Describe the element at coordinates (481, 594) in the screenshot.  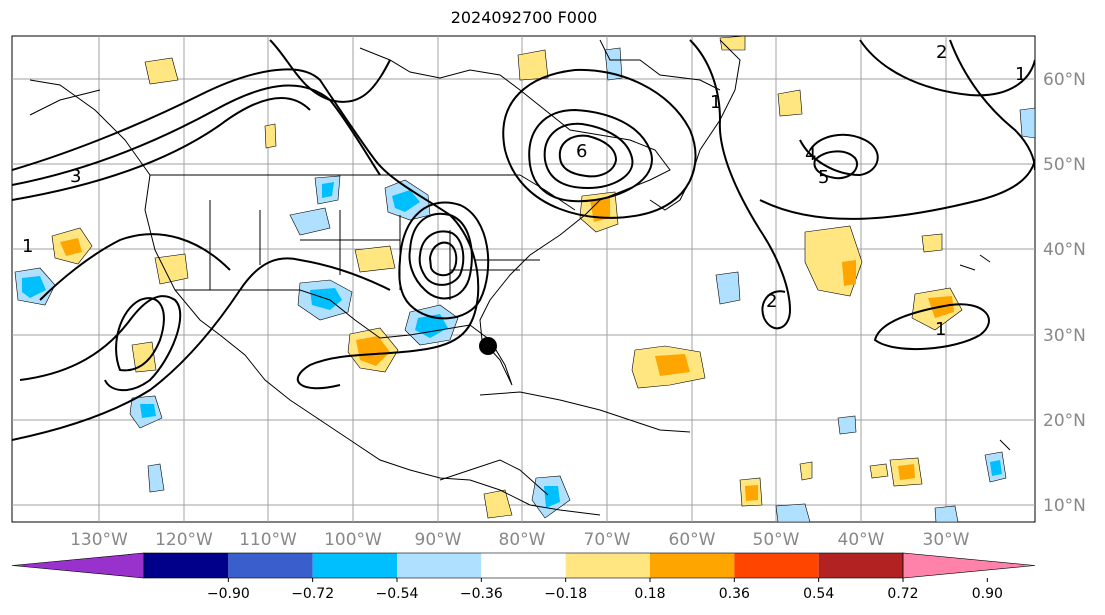
I see `colorbar-tick-label: −0.36` at that location.